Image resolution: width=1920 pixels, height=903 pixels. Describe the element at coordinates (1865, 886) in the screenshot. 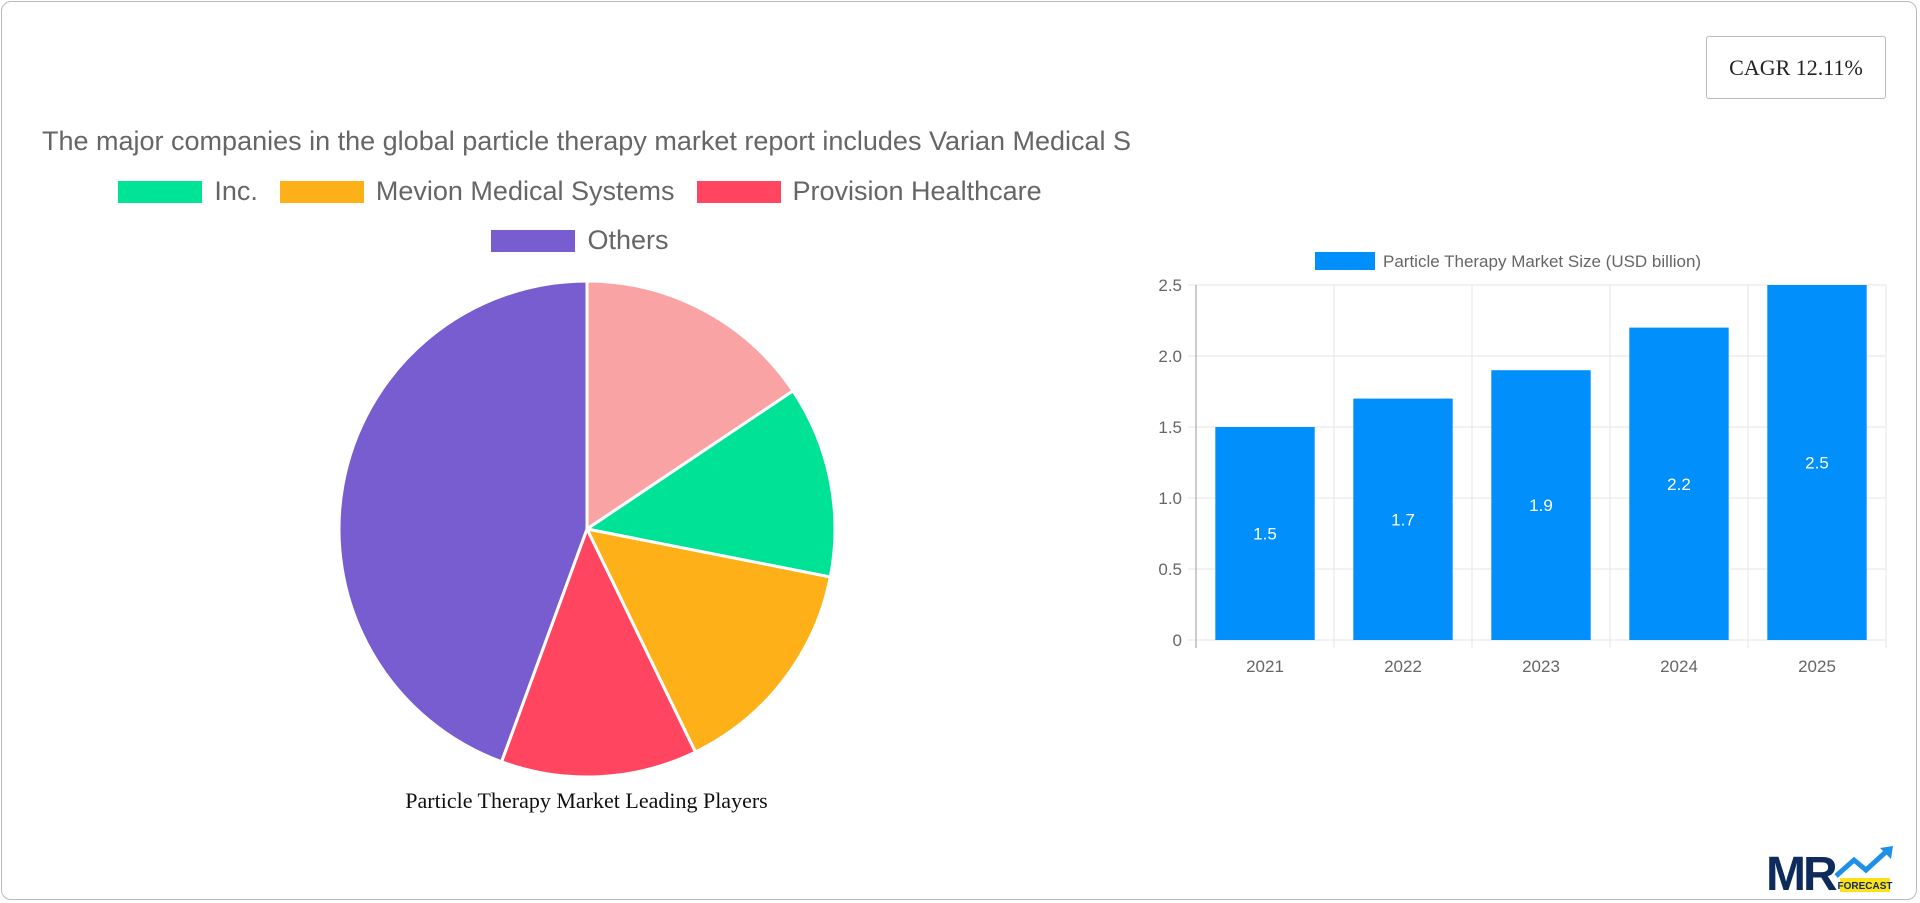

I see `svg-text: FORECAST` at that location.